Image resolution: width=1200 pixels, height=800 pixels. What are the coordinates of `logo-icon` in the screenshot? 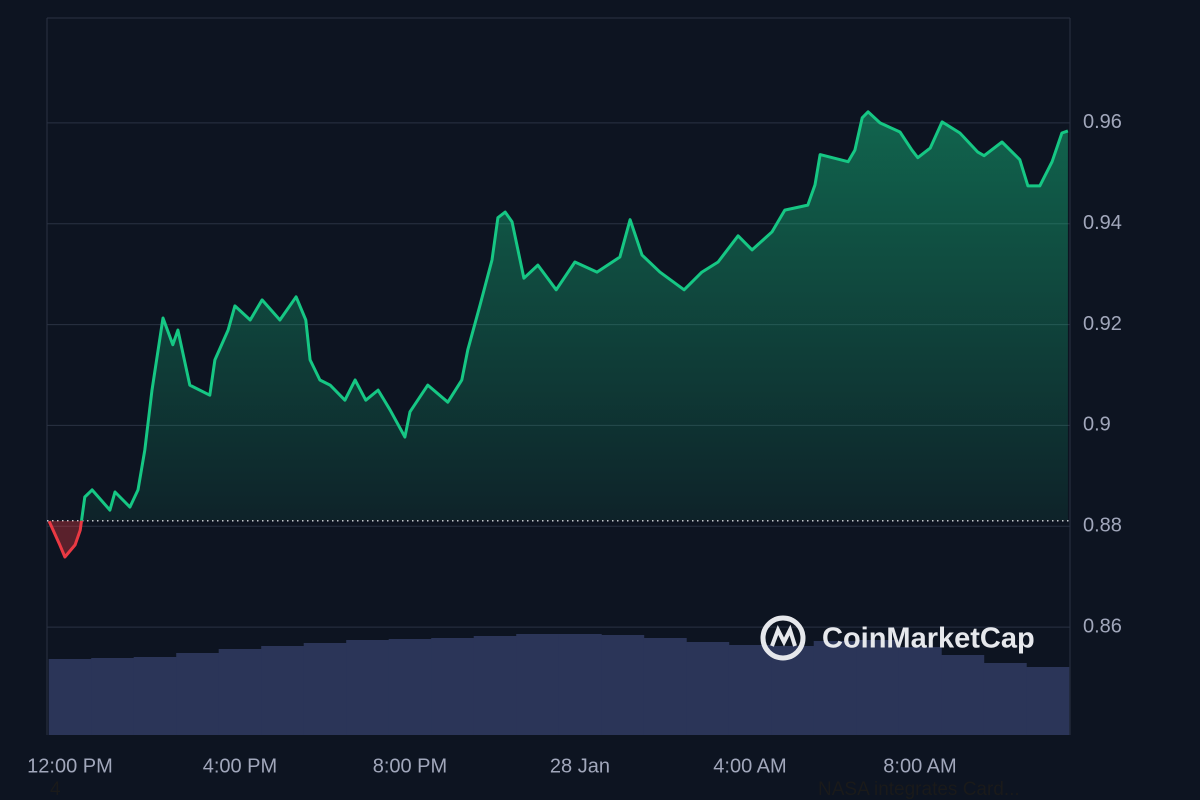 It's located at (783, 638).